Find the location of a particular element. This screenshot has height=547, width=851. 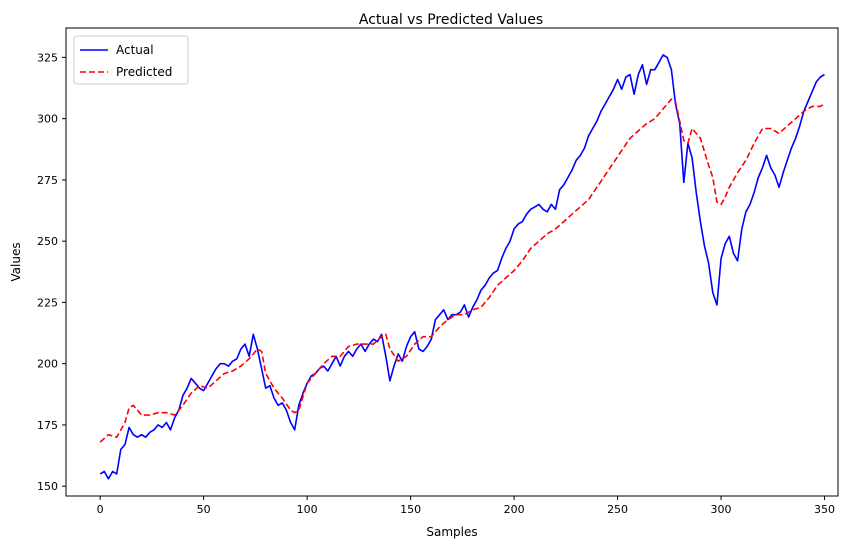

x-tick-label: 150 is located at coordinates (410, 509).